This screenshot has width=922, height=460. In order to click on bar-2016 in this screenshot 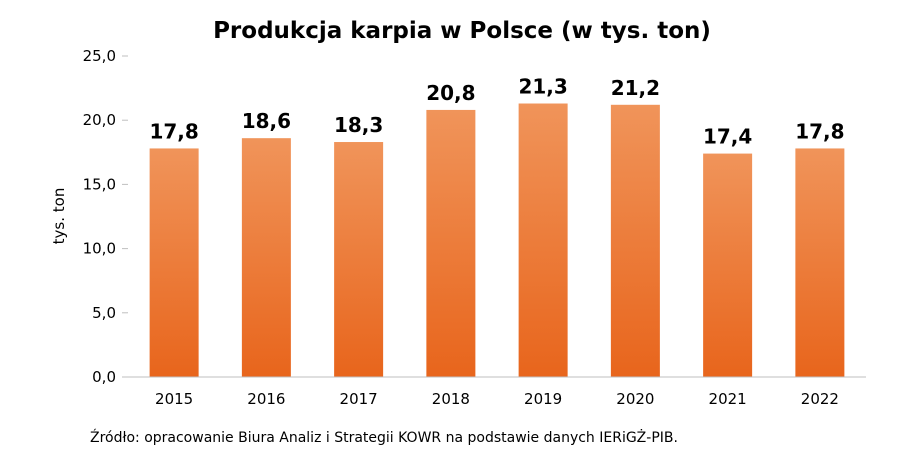, I will do `click(266, 257)`.